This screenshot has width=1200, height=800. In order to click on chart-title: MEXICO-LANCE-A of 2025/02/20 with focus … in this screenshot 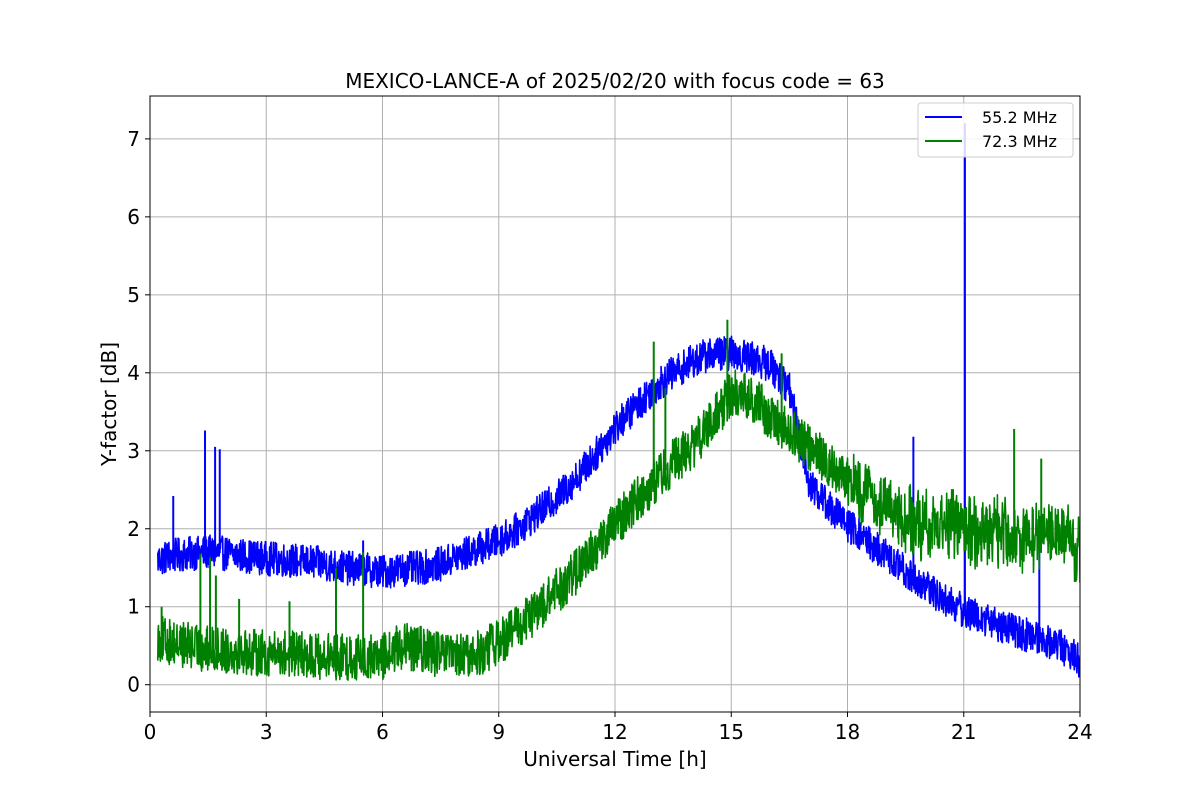, I will do `click(615, 81)`.